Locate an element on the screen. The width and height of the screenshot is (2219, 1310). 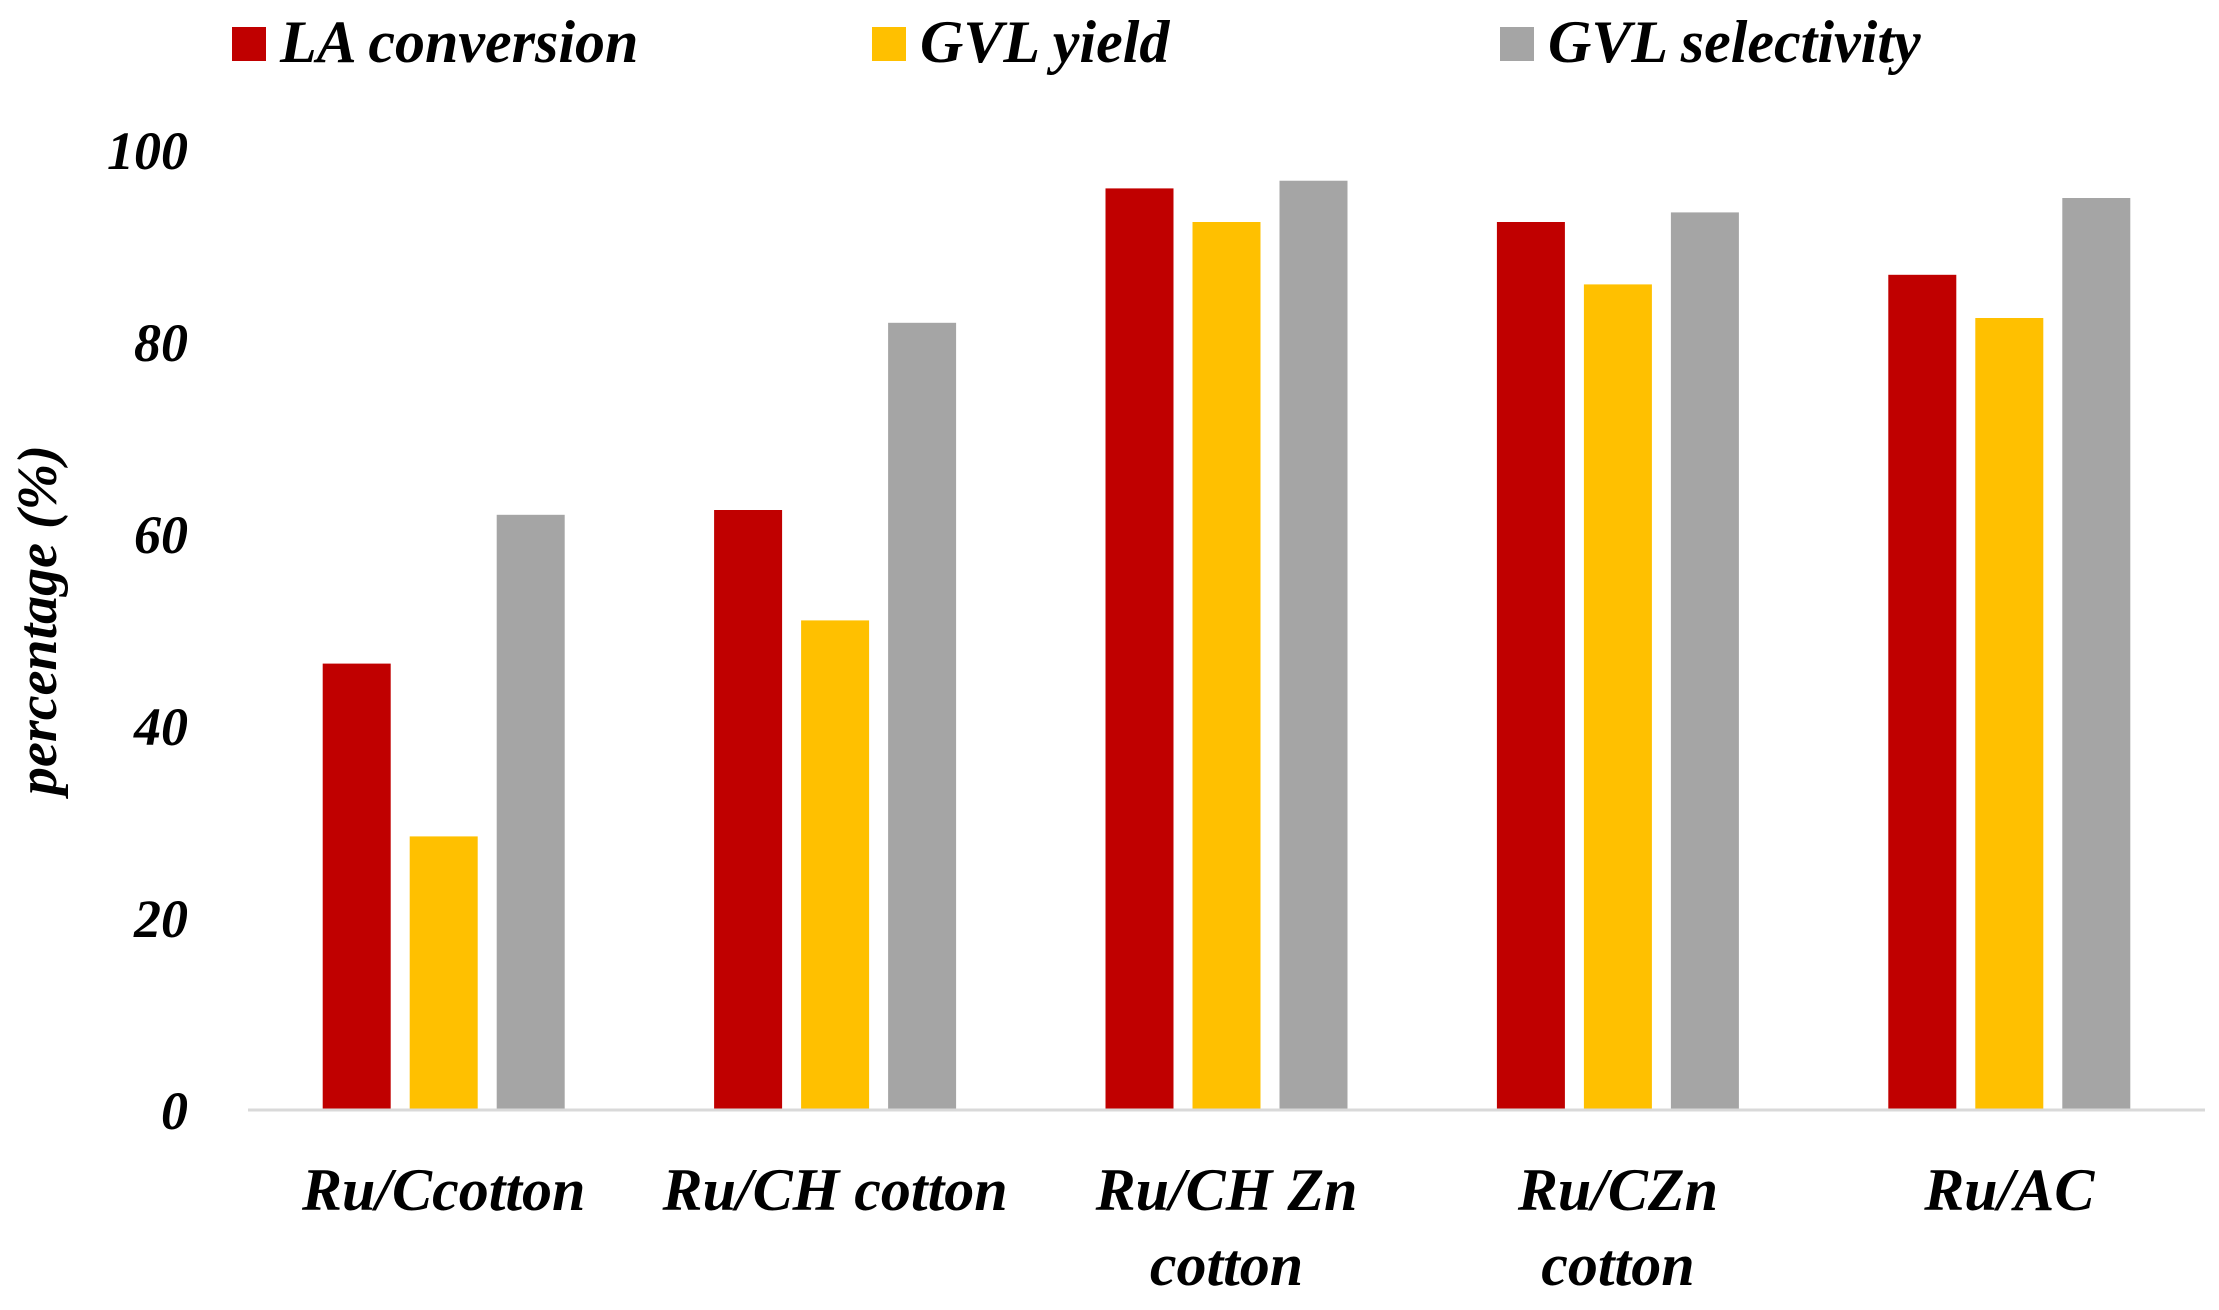
x-tick-label: Ru/CH Zn is located at coordinates (1226, 1190).